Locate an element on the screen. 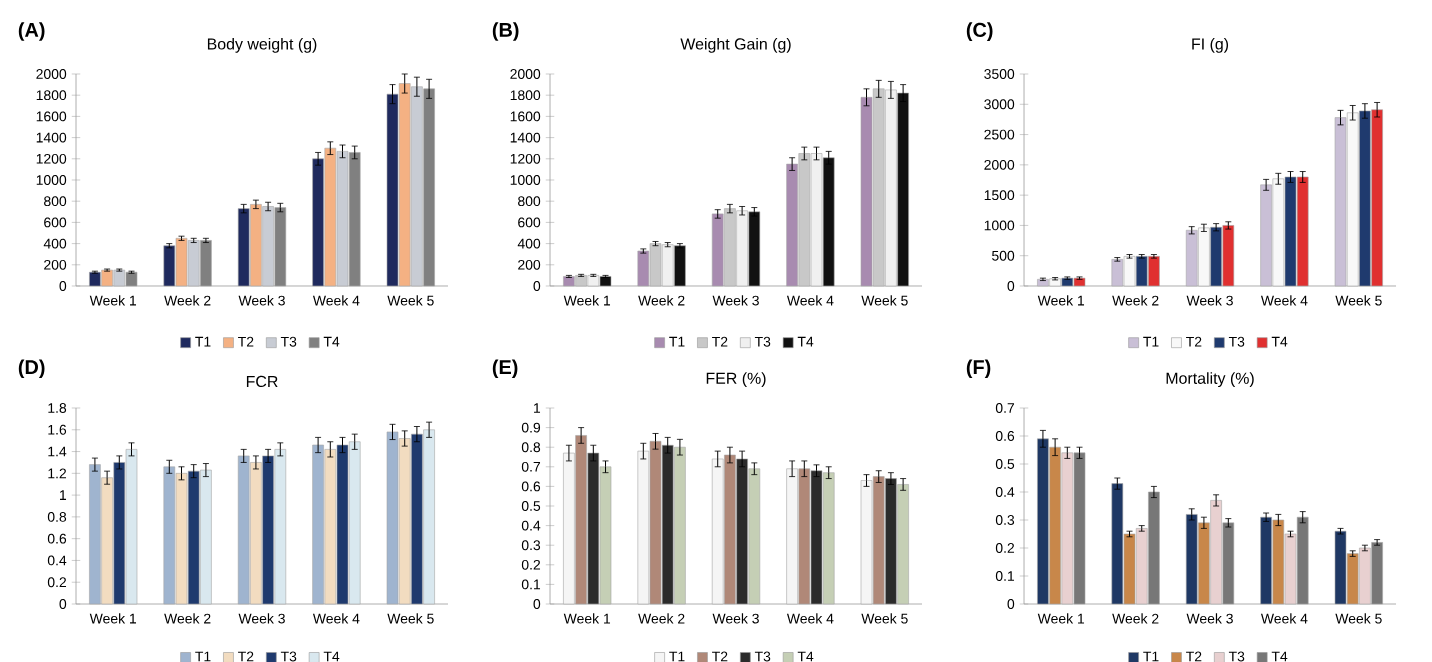  text: (D) is located at coordinates (31, 369).